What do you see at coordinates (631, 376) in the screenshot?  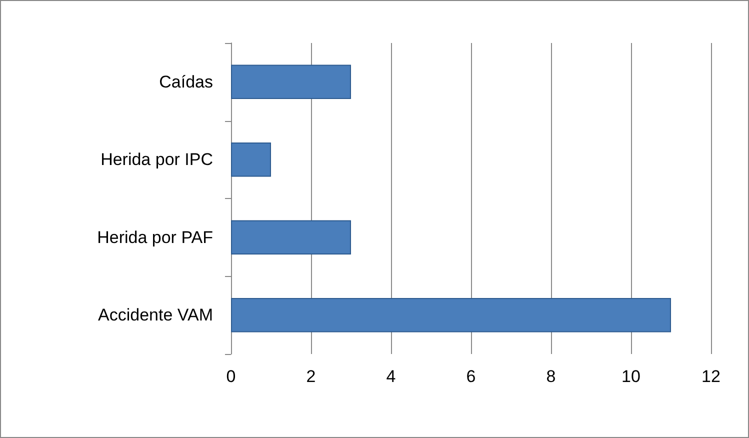 I see `x-tick-label: 10` at bounding box center [631, 376].